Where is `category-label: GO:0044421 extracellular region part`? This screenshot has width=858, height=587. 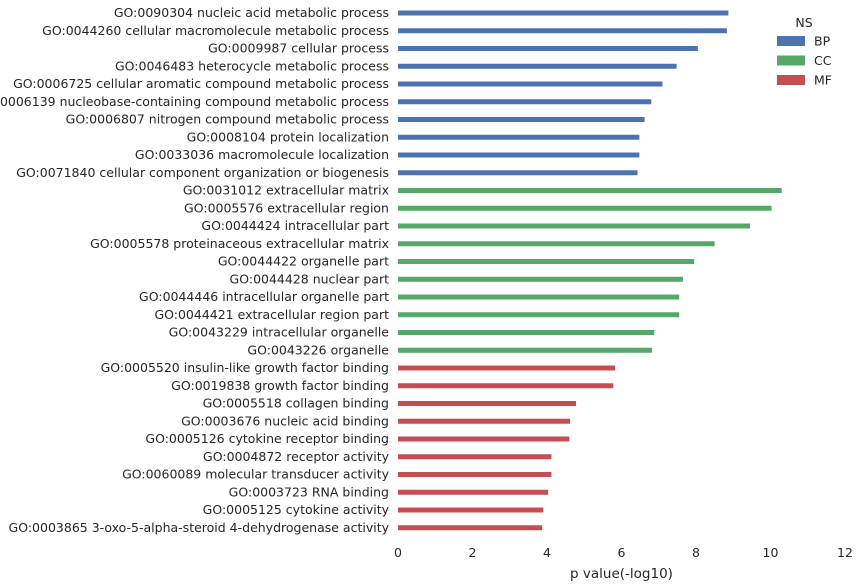
category-label: GO:0044421 extracellular region part is located at coordinates (271, 314).